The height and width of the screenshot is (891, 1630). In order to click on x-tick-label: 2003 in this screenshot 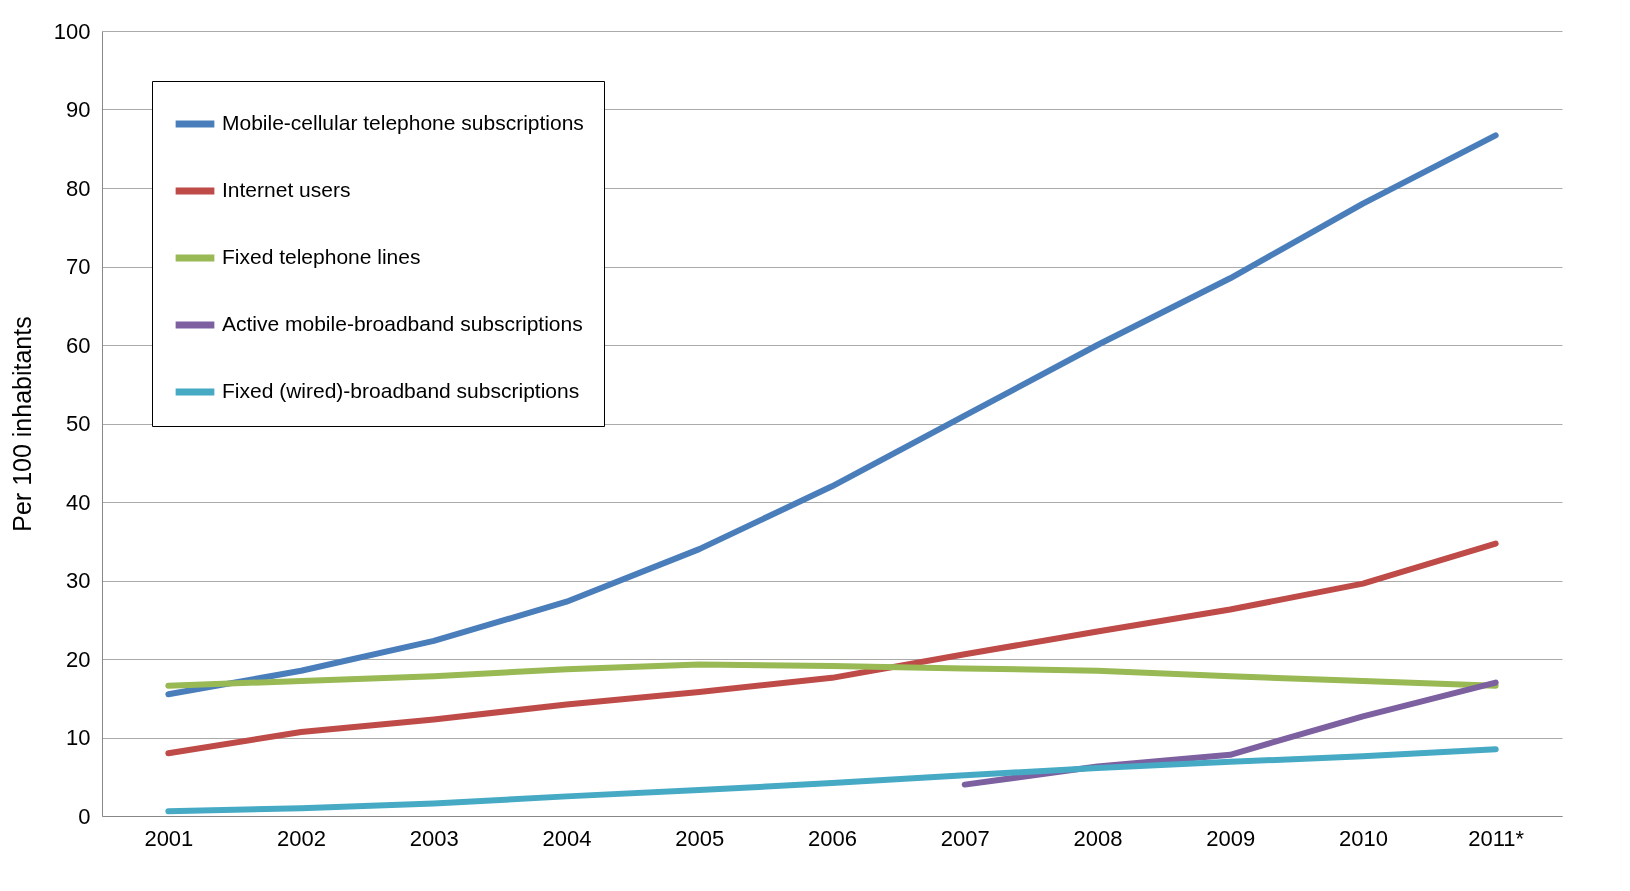, I will do `click(434, 838)`.